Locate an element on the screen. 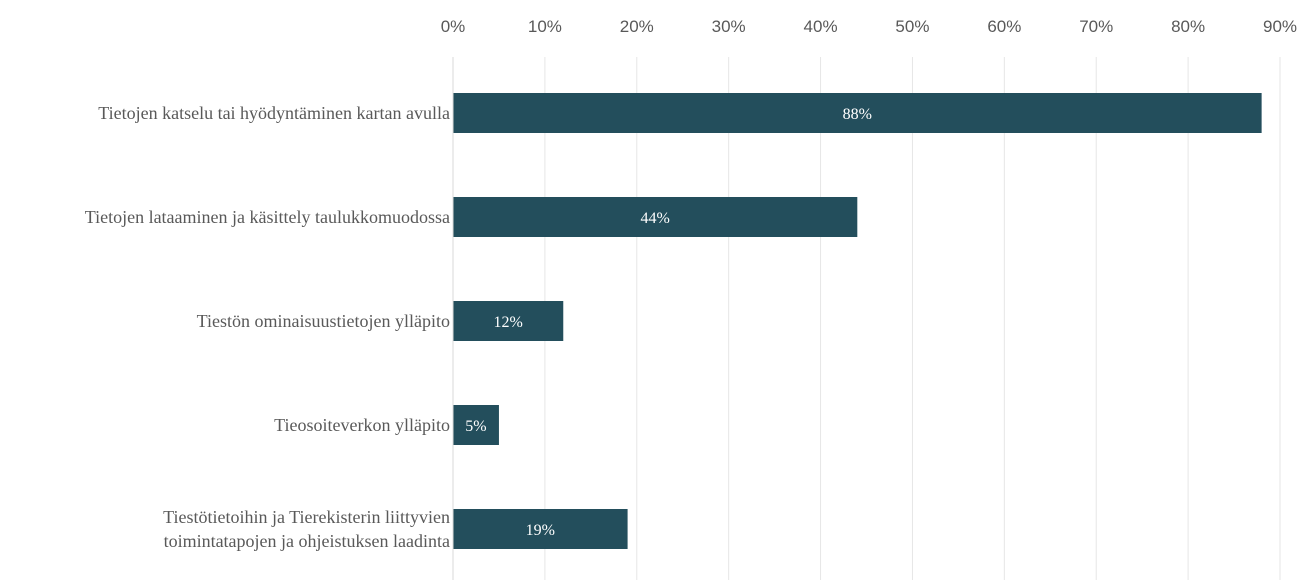 This screenshot has height=583, width=1303. x-tick-label: 10% is located at coordinates (545, 26).